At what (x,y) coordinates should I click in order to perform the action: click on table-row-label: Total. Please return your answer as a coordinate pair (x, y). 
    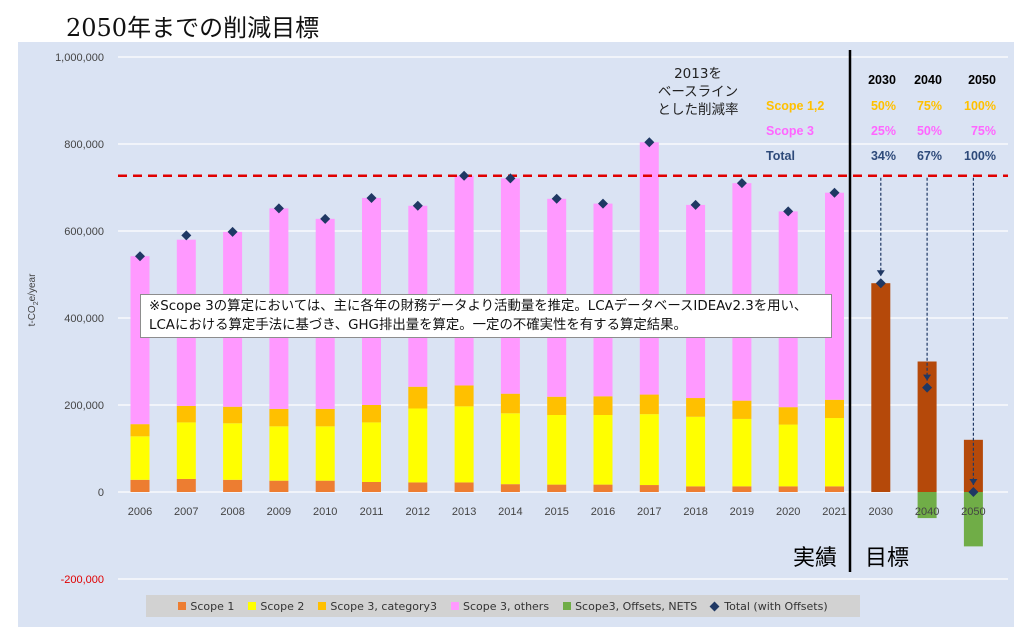
    Looking at the image, I should click on (780, 156).